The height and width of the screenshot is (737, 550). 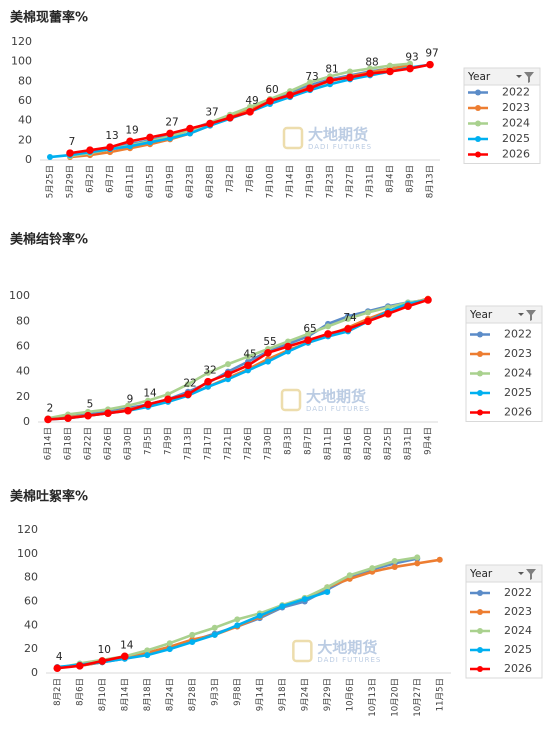 I want to click on x-tick-label: 6月30日, so click(x=129, y=443).